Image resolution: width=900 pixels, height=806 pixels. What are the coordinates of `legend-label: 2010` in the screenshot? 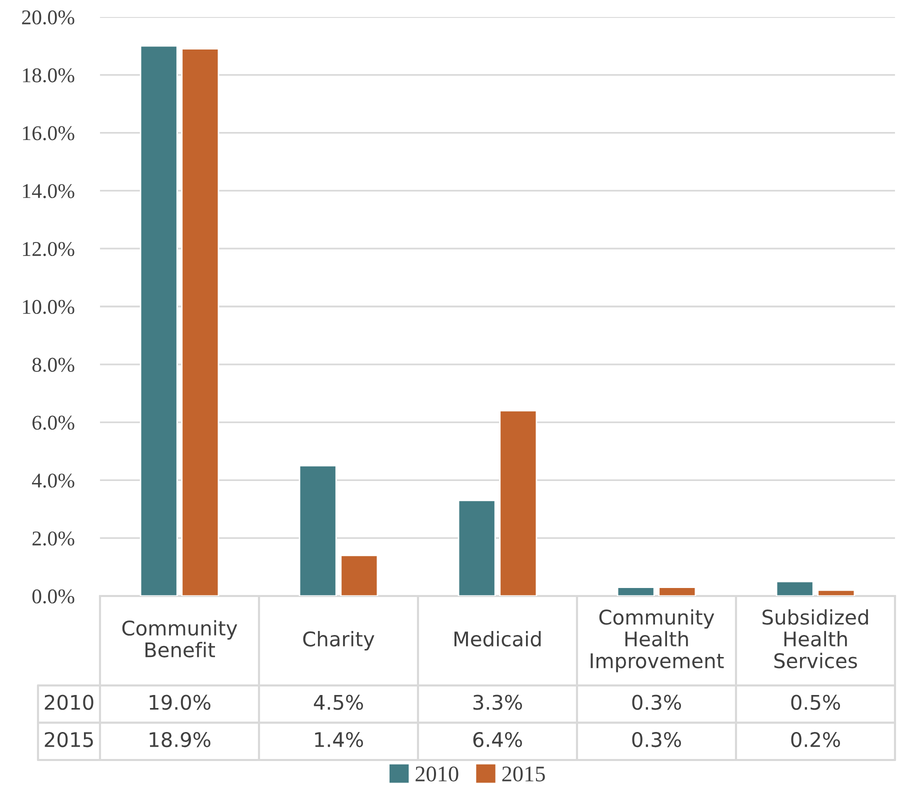 It's located at (437, 774).